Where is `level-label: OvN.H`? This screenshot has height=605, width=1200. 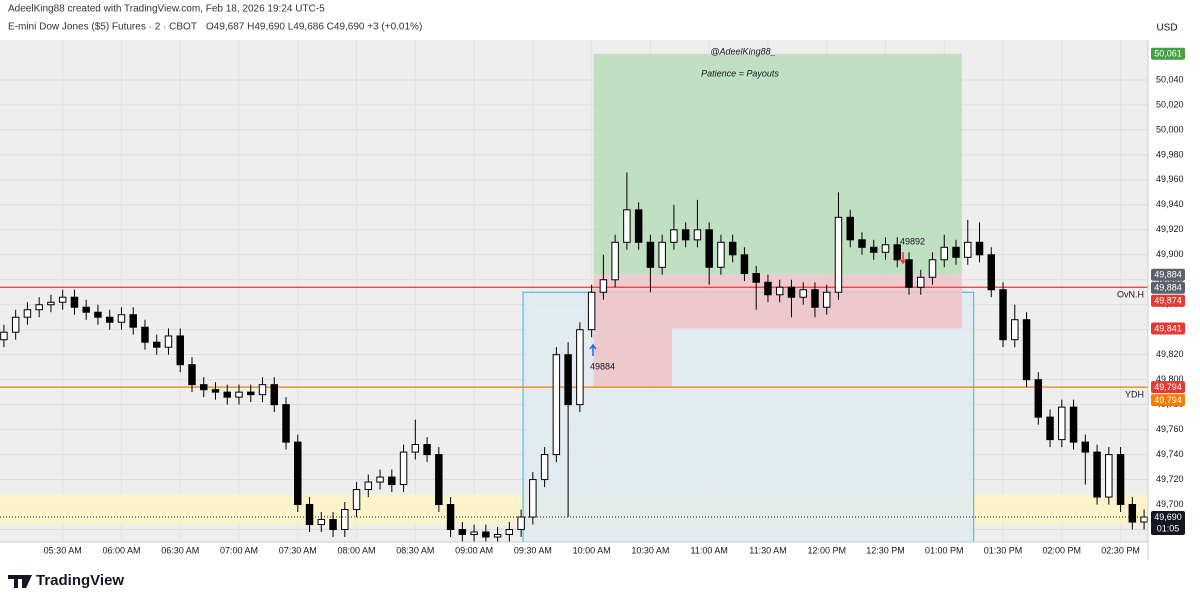
level-label: OvN.H is located at coordinates (1130, 295).